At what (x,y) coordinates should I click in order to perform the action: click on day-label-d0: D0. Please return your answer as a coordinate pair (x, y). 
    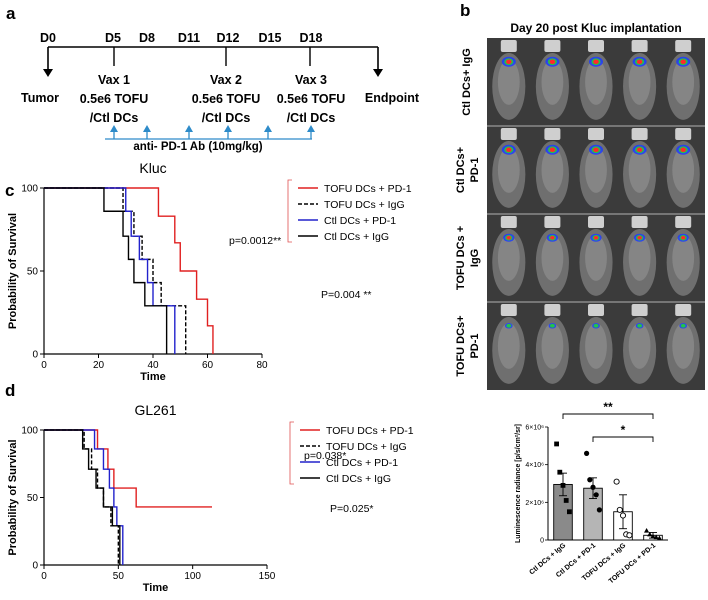
    Looking at the image, I should click on (48, 38).